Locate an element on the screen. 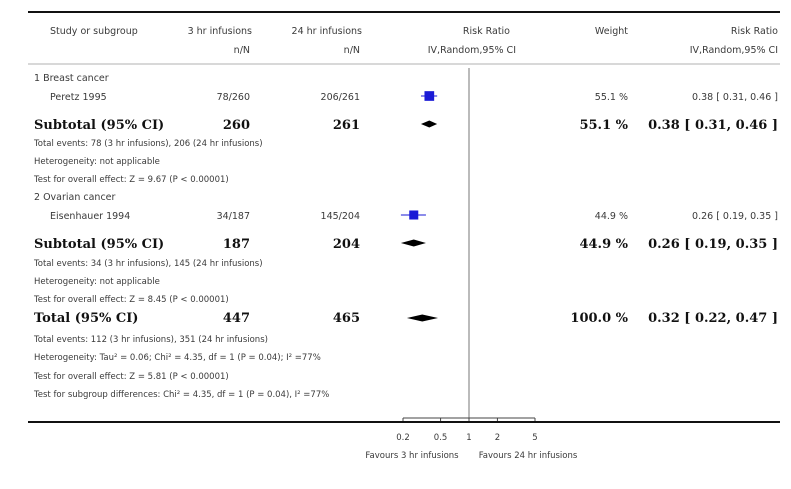  total-label: Total (95% CI) is located at coordinates (86, 318).